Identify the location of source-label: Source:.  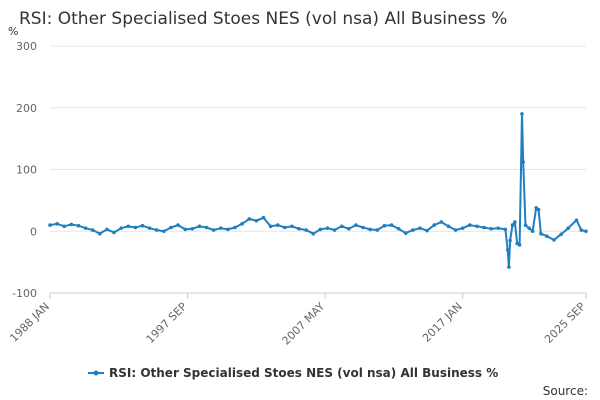
(565, 391).